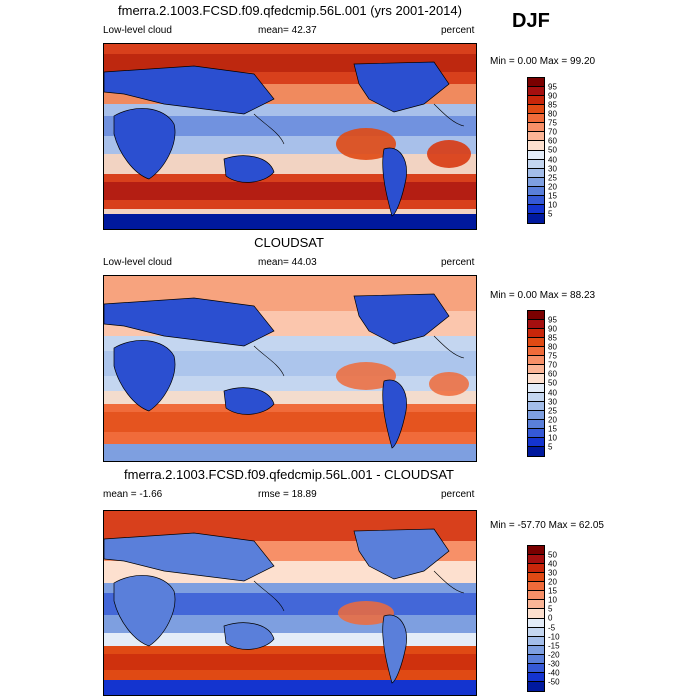  Describe the element at coordinates (552, 393) in the screenshot. I see `colorbar-obs-tick: 40` at that location.